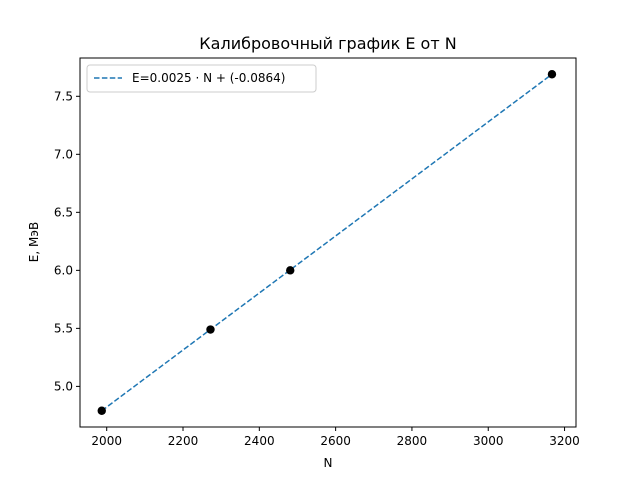  I want to click on y-tick-label: 6.0, so click(63, 270).